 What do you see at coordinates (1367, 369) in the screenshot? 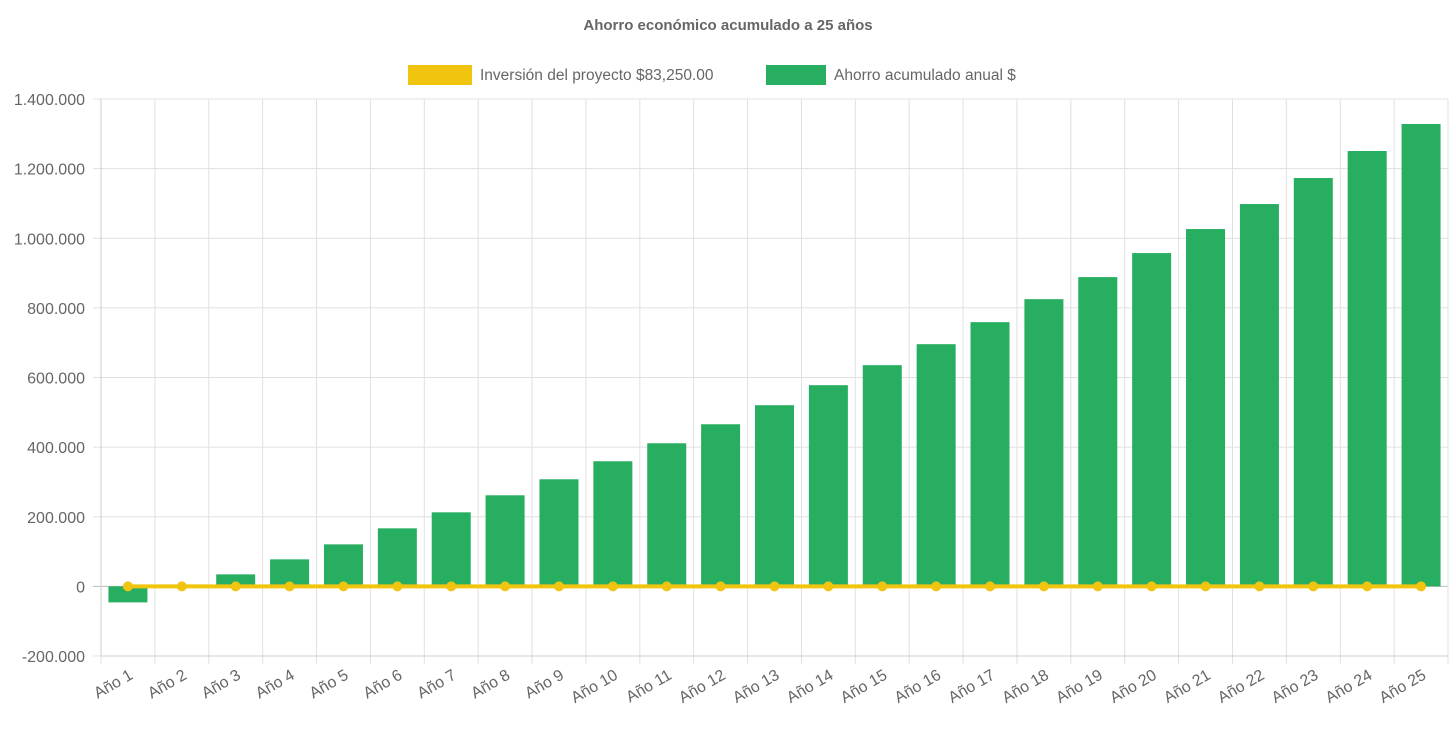
I see `bar-Año-24` at bounding box center [1367, 369].